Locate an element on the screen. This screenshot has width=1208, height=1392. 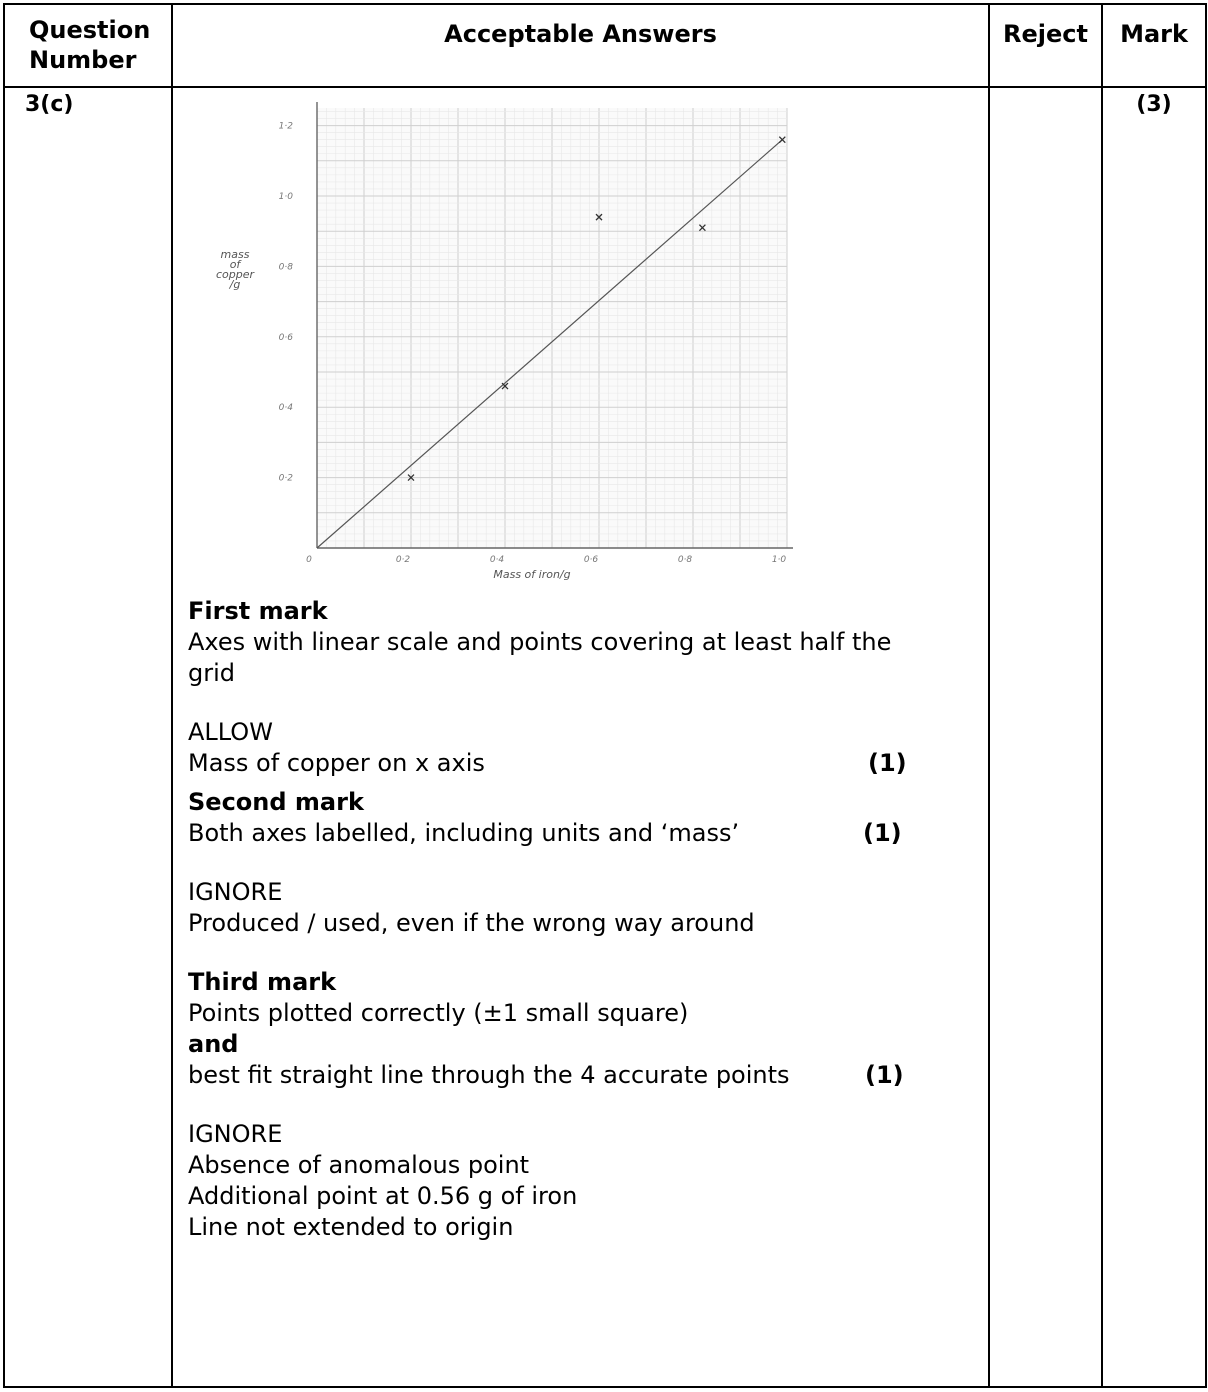
best-fit-line is located at coordinates (549, 344).